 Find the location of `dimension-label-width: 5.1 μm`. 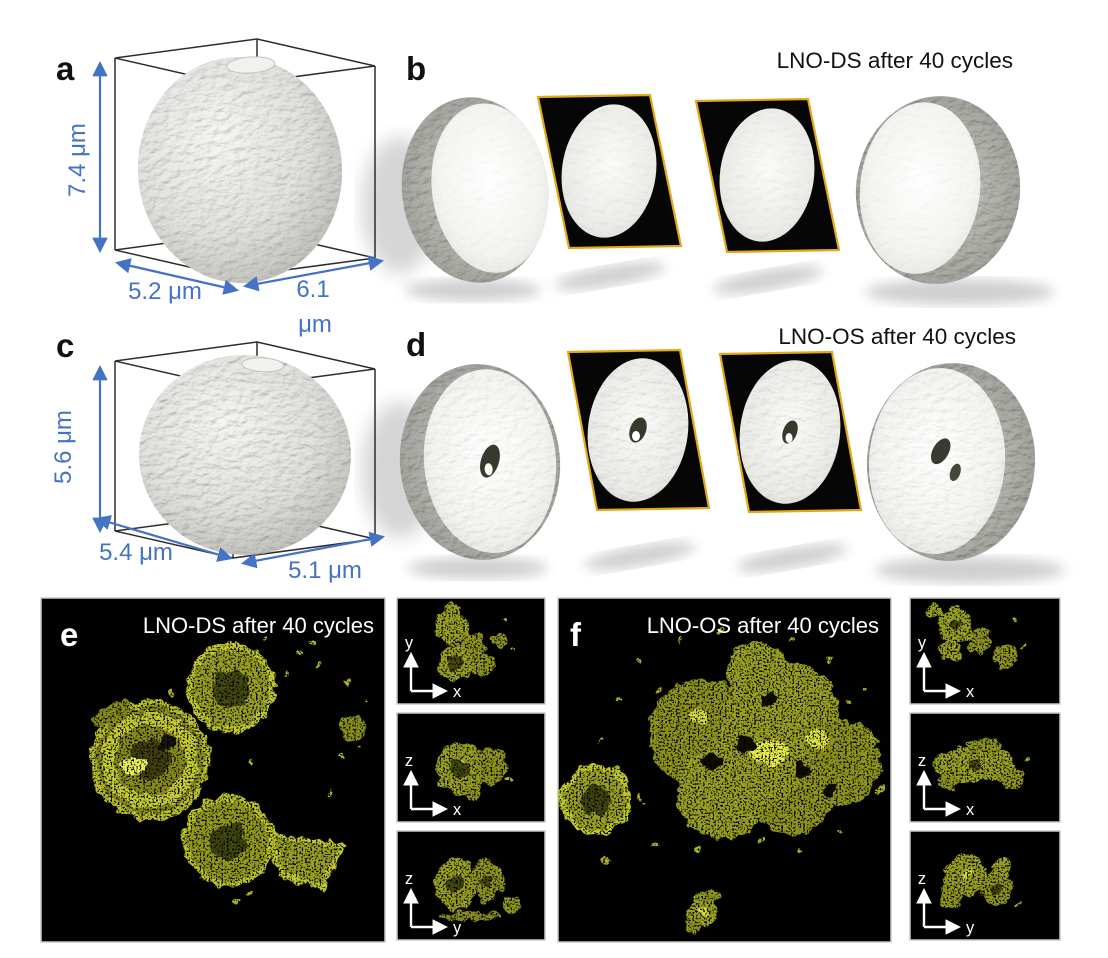

dimension-label-width: 5.1 μm is located at coordinates (325, 570).